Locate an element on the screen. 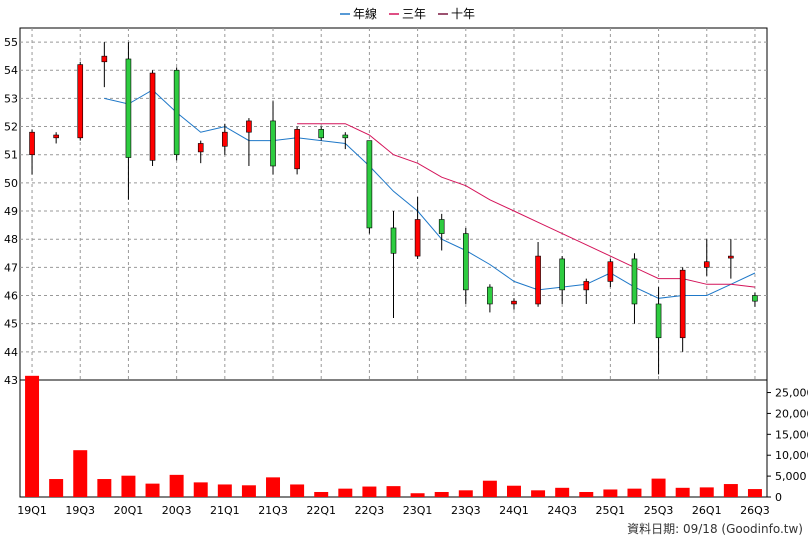 This screenshot has height=544, width=808. x-tick-label: 19Q3 is located at coordinates (80, 510).